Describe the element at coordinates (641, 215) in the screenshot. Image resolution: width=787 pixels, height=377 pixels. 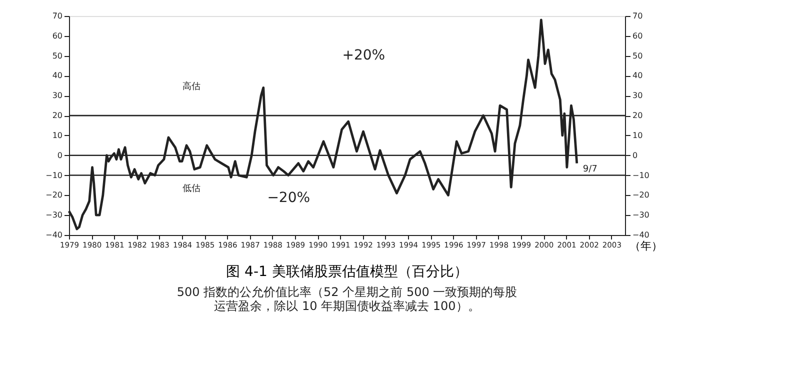
I see `y2-tick-label: −30` at that location.